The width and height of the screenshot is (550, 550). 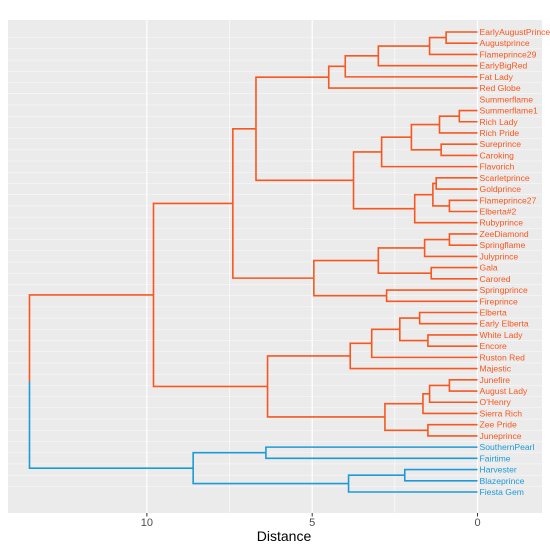 What do you see at coordinates (453, 394) in the screenshot?
I see `dendrogram-branch-m30` at bounding box center [453, 394].